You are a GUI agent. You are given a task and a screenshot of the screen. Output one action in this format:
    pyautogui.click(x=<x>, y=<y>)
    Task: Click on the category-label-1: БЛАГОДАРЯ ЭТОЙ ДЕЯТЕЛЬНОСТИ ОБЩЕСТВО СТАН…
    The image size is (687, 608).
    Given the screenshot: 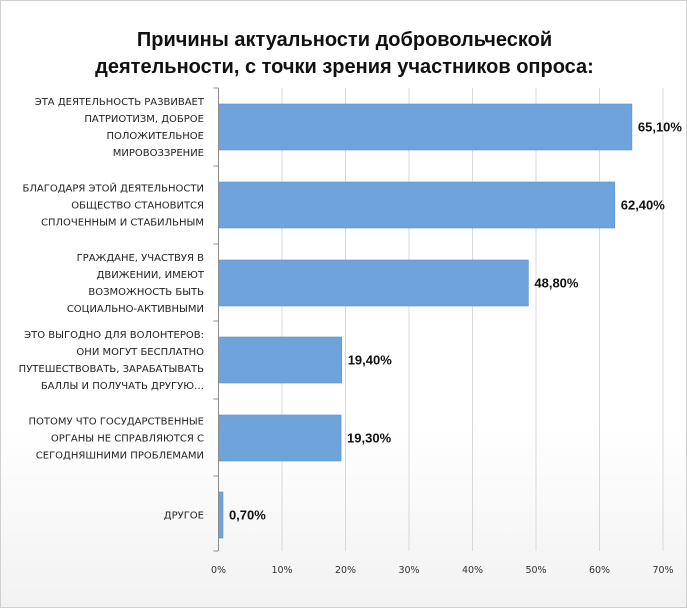 What is the action you would take?
    pyautogui.click(x=113, y=205)
    